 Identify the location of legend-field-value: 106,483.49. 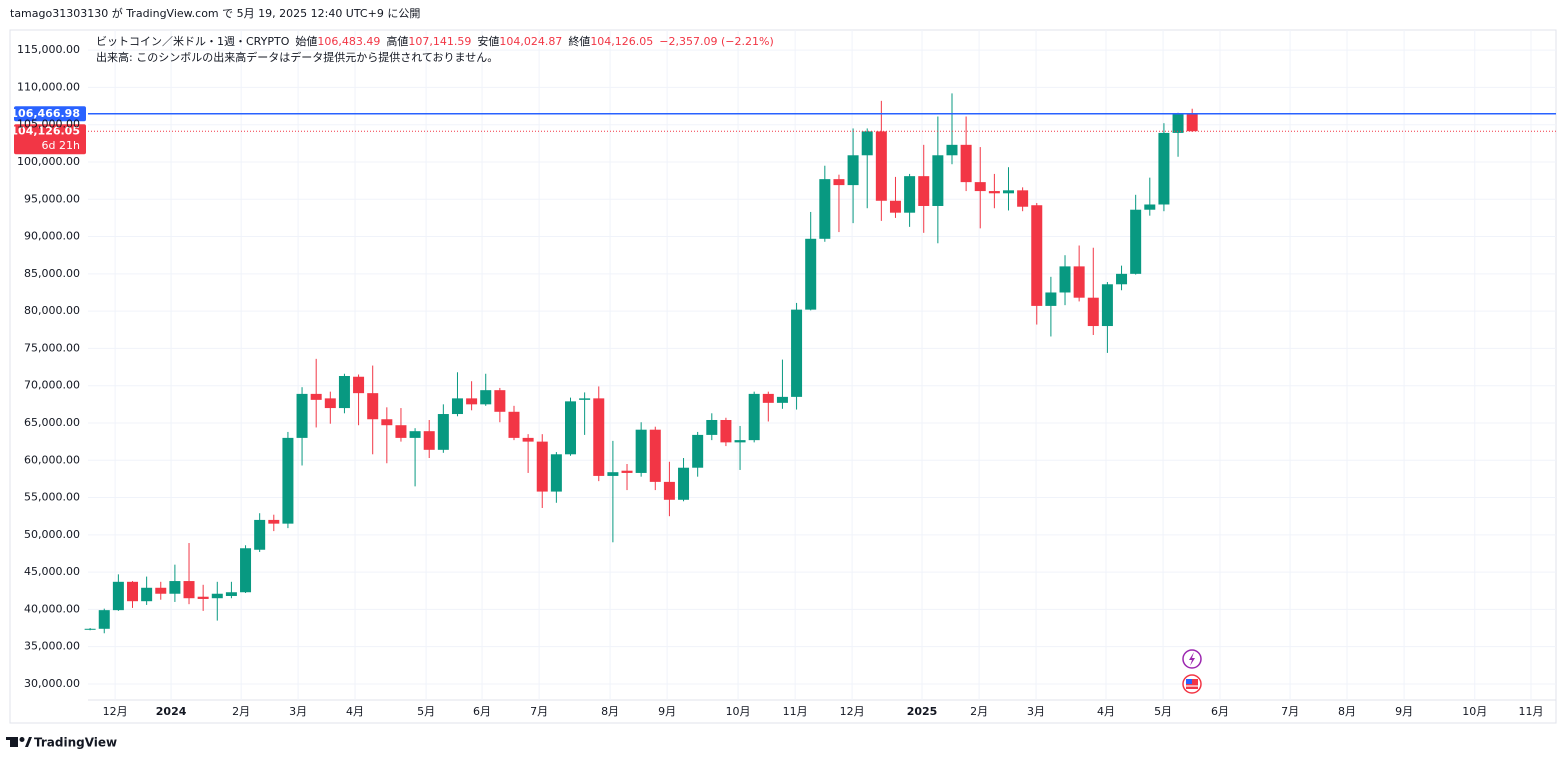
(349, 41).